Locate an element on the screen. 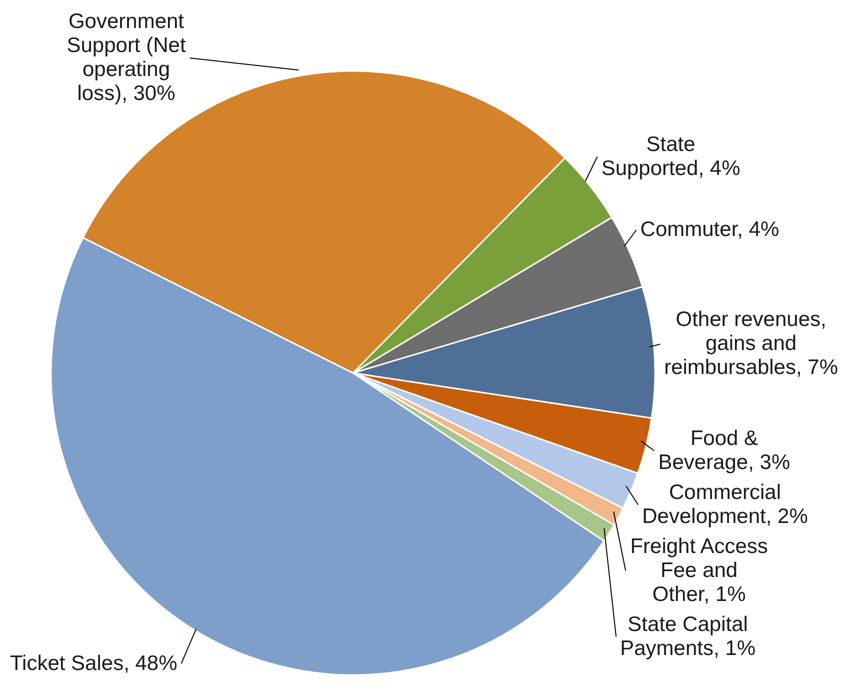  slice-label: State Supported, 4% is located at coordinates (671, 156).